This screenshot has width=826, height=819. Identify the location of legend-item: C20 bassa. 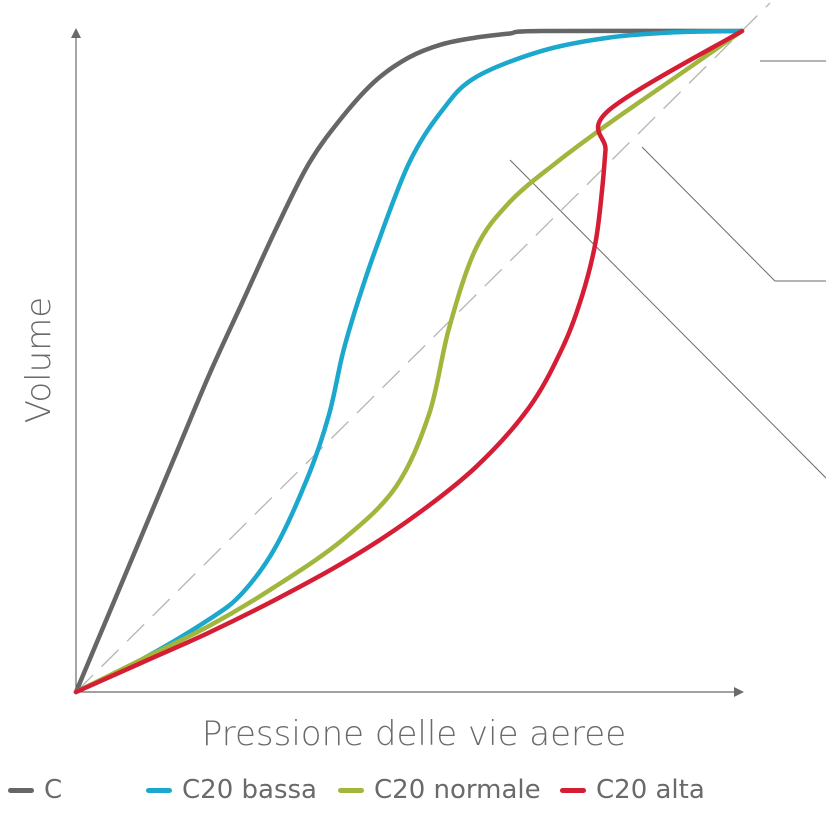
(231, 790).